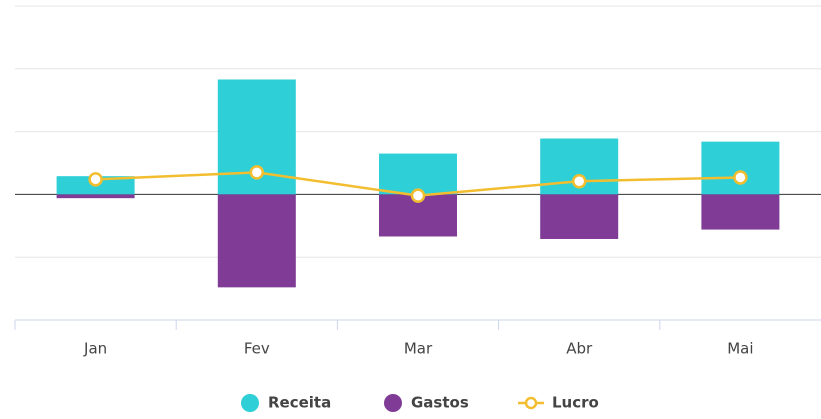 The image size is (821, 419). Describe the element at coordinates (440, 403) in the screenshot. I see `legend-label: Gastos` at that location.